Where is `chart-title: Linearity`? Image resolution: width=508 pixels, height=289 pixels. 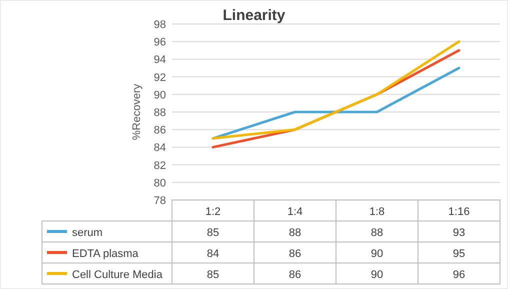 chart-title: Linearity is located at coordinates (254, 15).